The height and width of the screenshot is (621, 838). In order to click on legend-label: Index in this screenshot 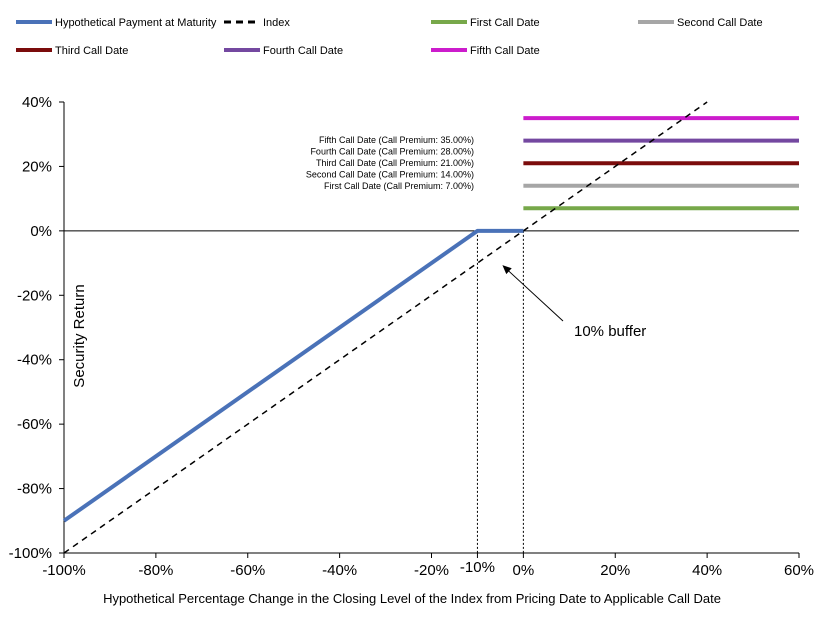, I will do `click(276, 23)`.